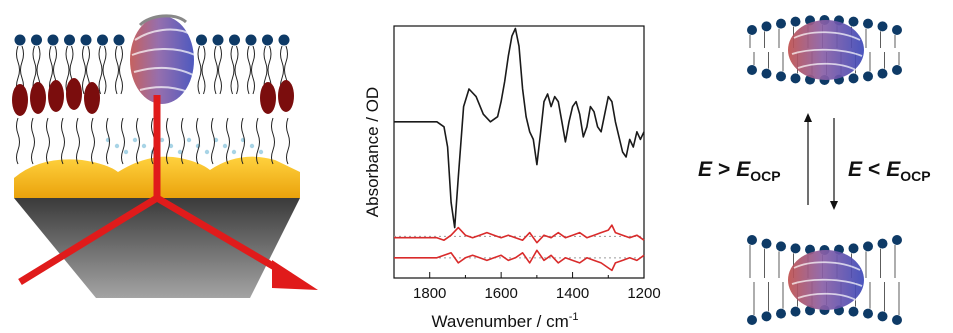  What do you see at coordinates (372, 152) in the screenshot?
I see `y-axis-label: Absorbance / OD` at bounding box center [372, 152].